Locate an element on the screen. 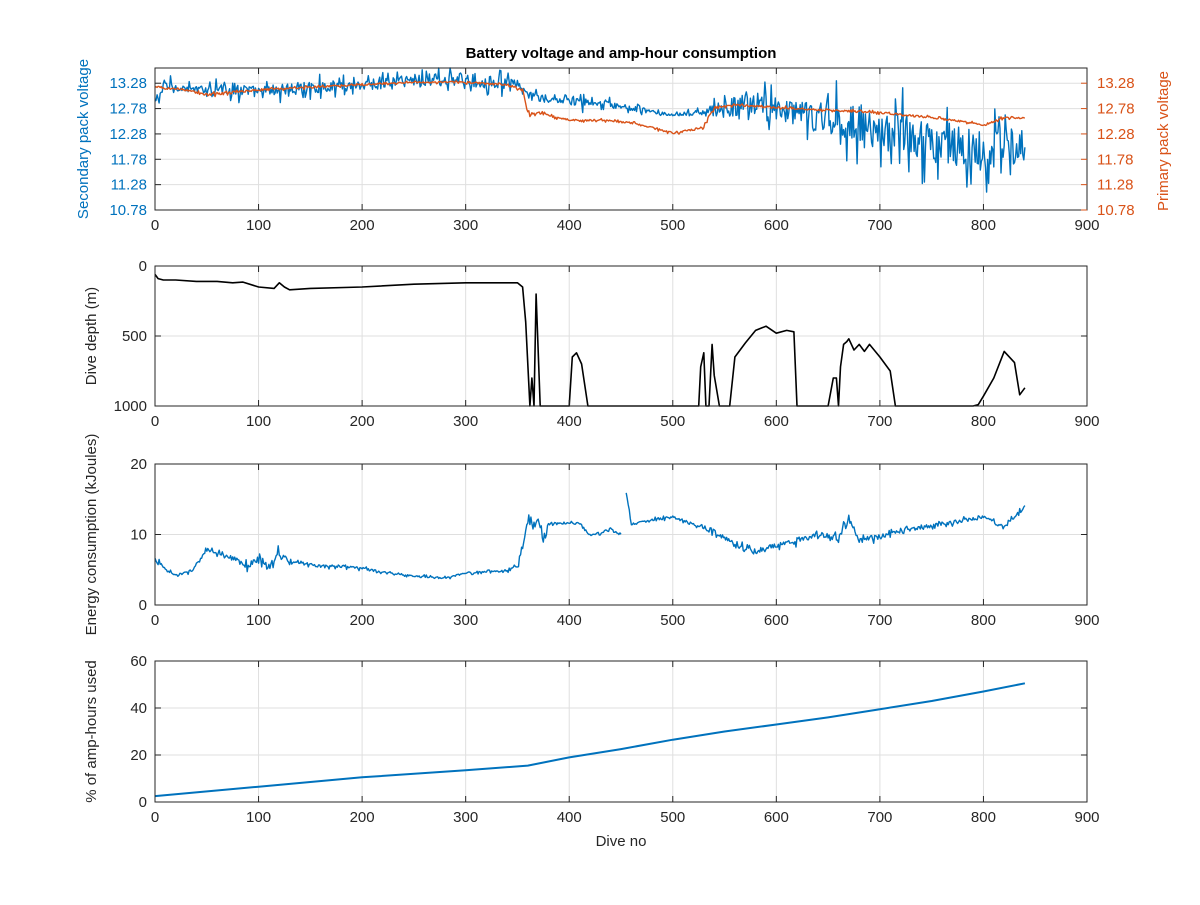 The height and width of the screenshot is (905, 1200). y-tick-label: 13.28 is located at coordinates (128, 83).